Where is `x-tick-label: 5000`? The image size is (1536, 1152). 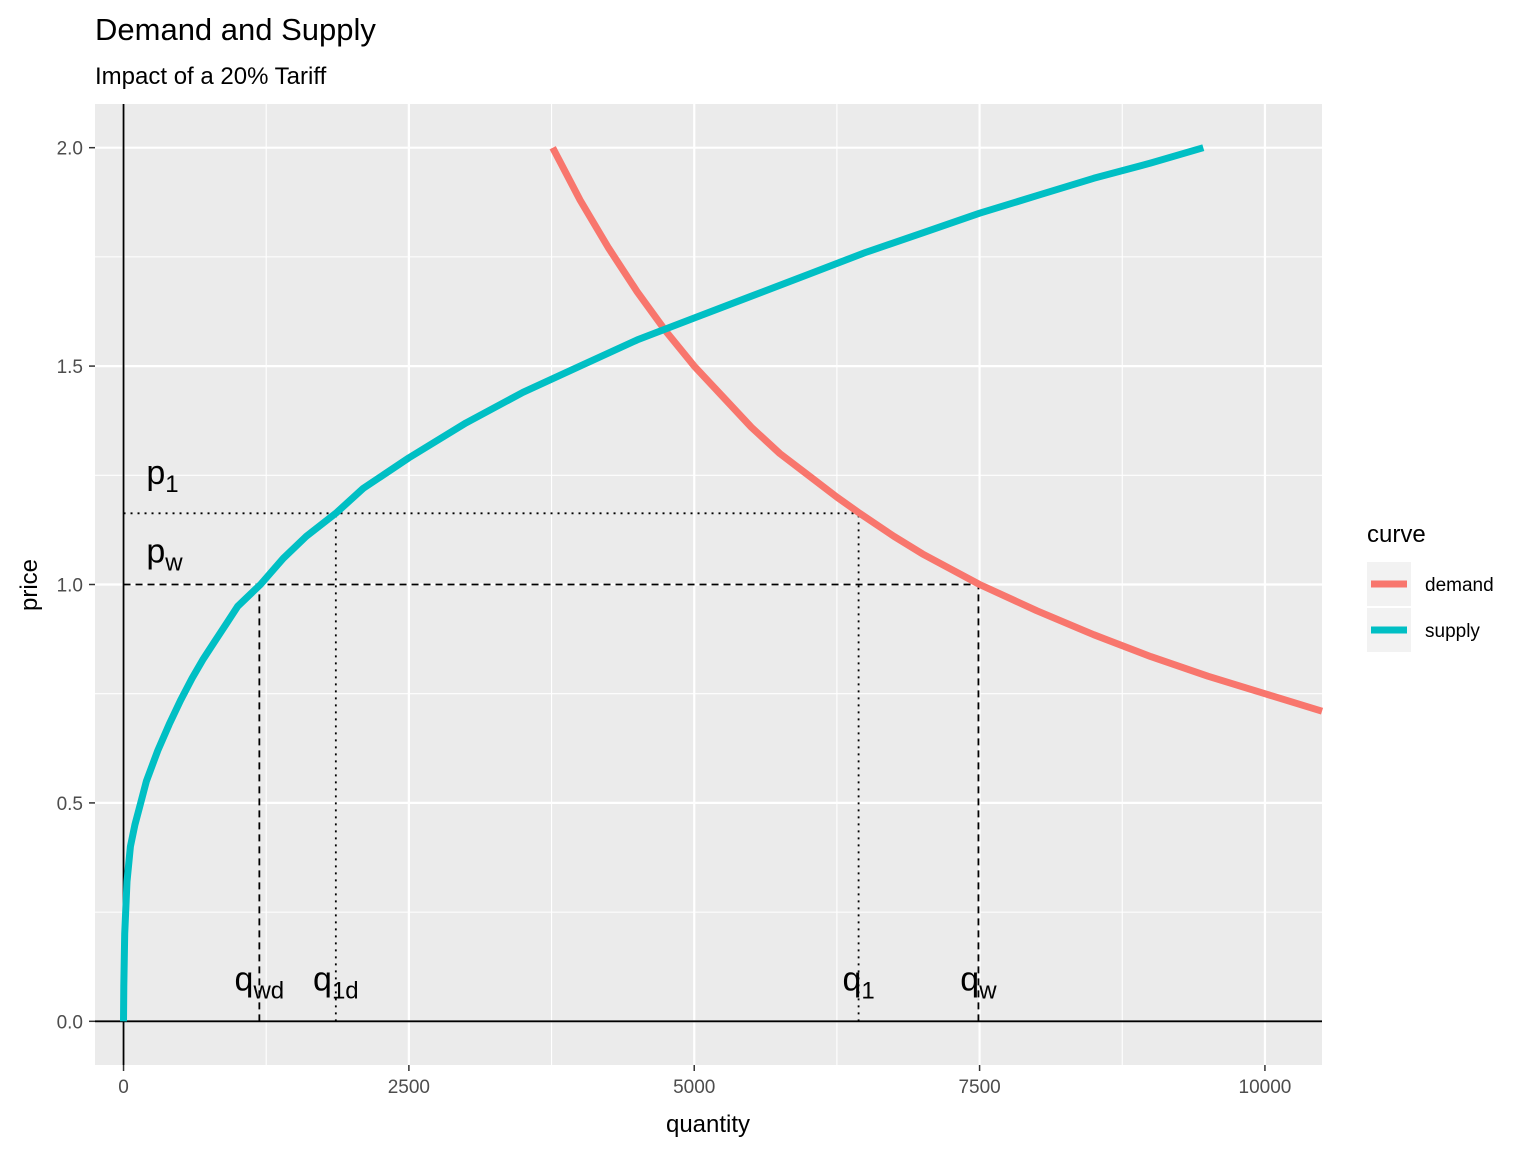
x-tick-label: 5000 is located at coordinates (694, 1087).